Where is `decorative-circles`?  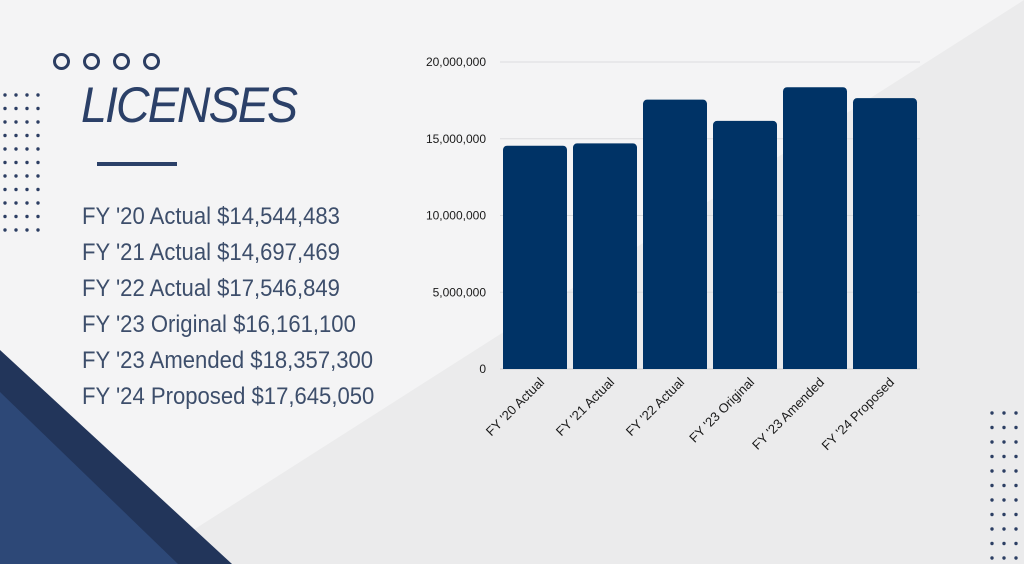 decorative-circles is located at coordinates (106, 61).